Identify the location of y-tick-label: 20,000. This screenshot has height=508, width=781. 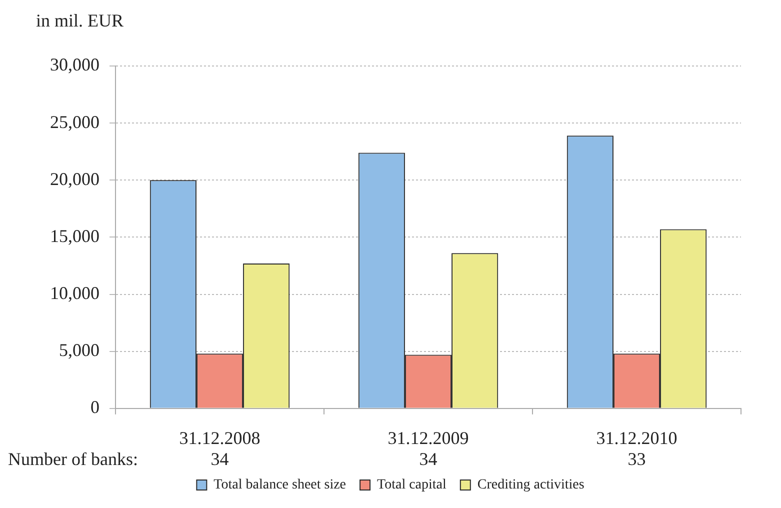
(75, 178).